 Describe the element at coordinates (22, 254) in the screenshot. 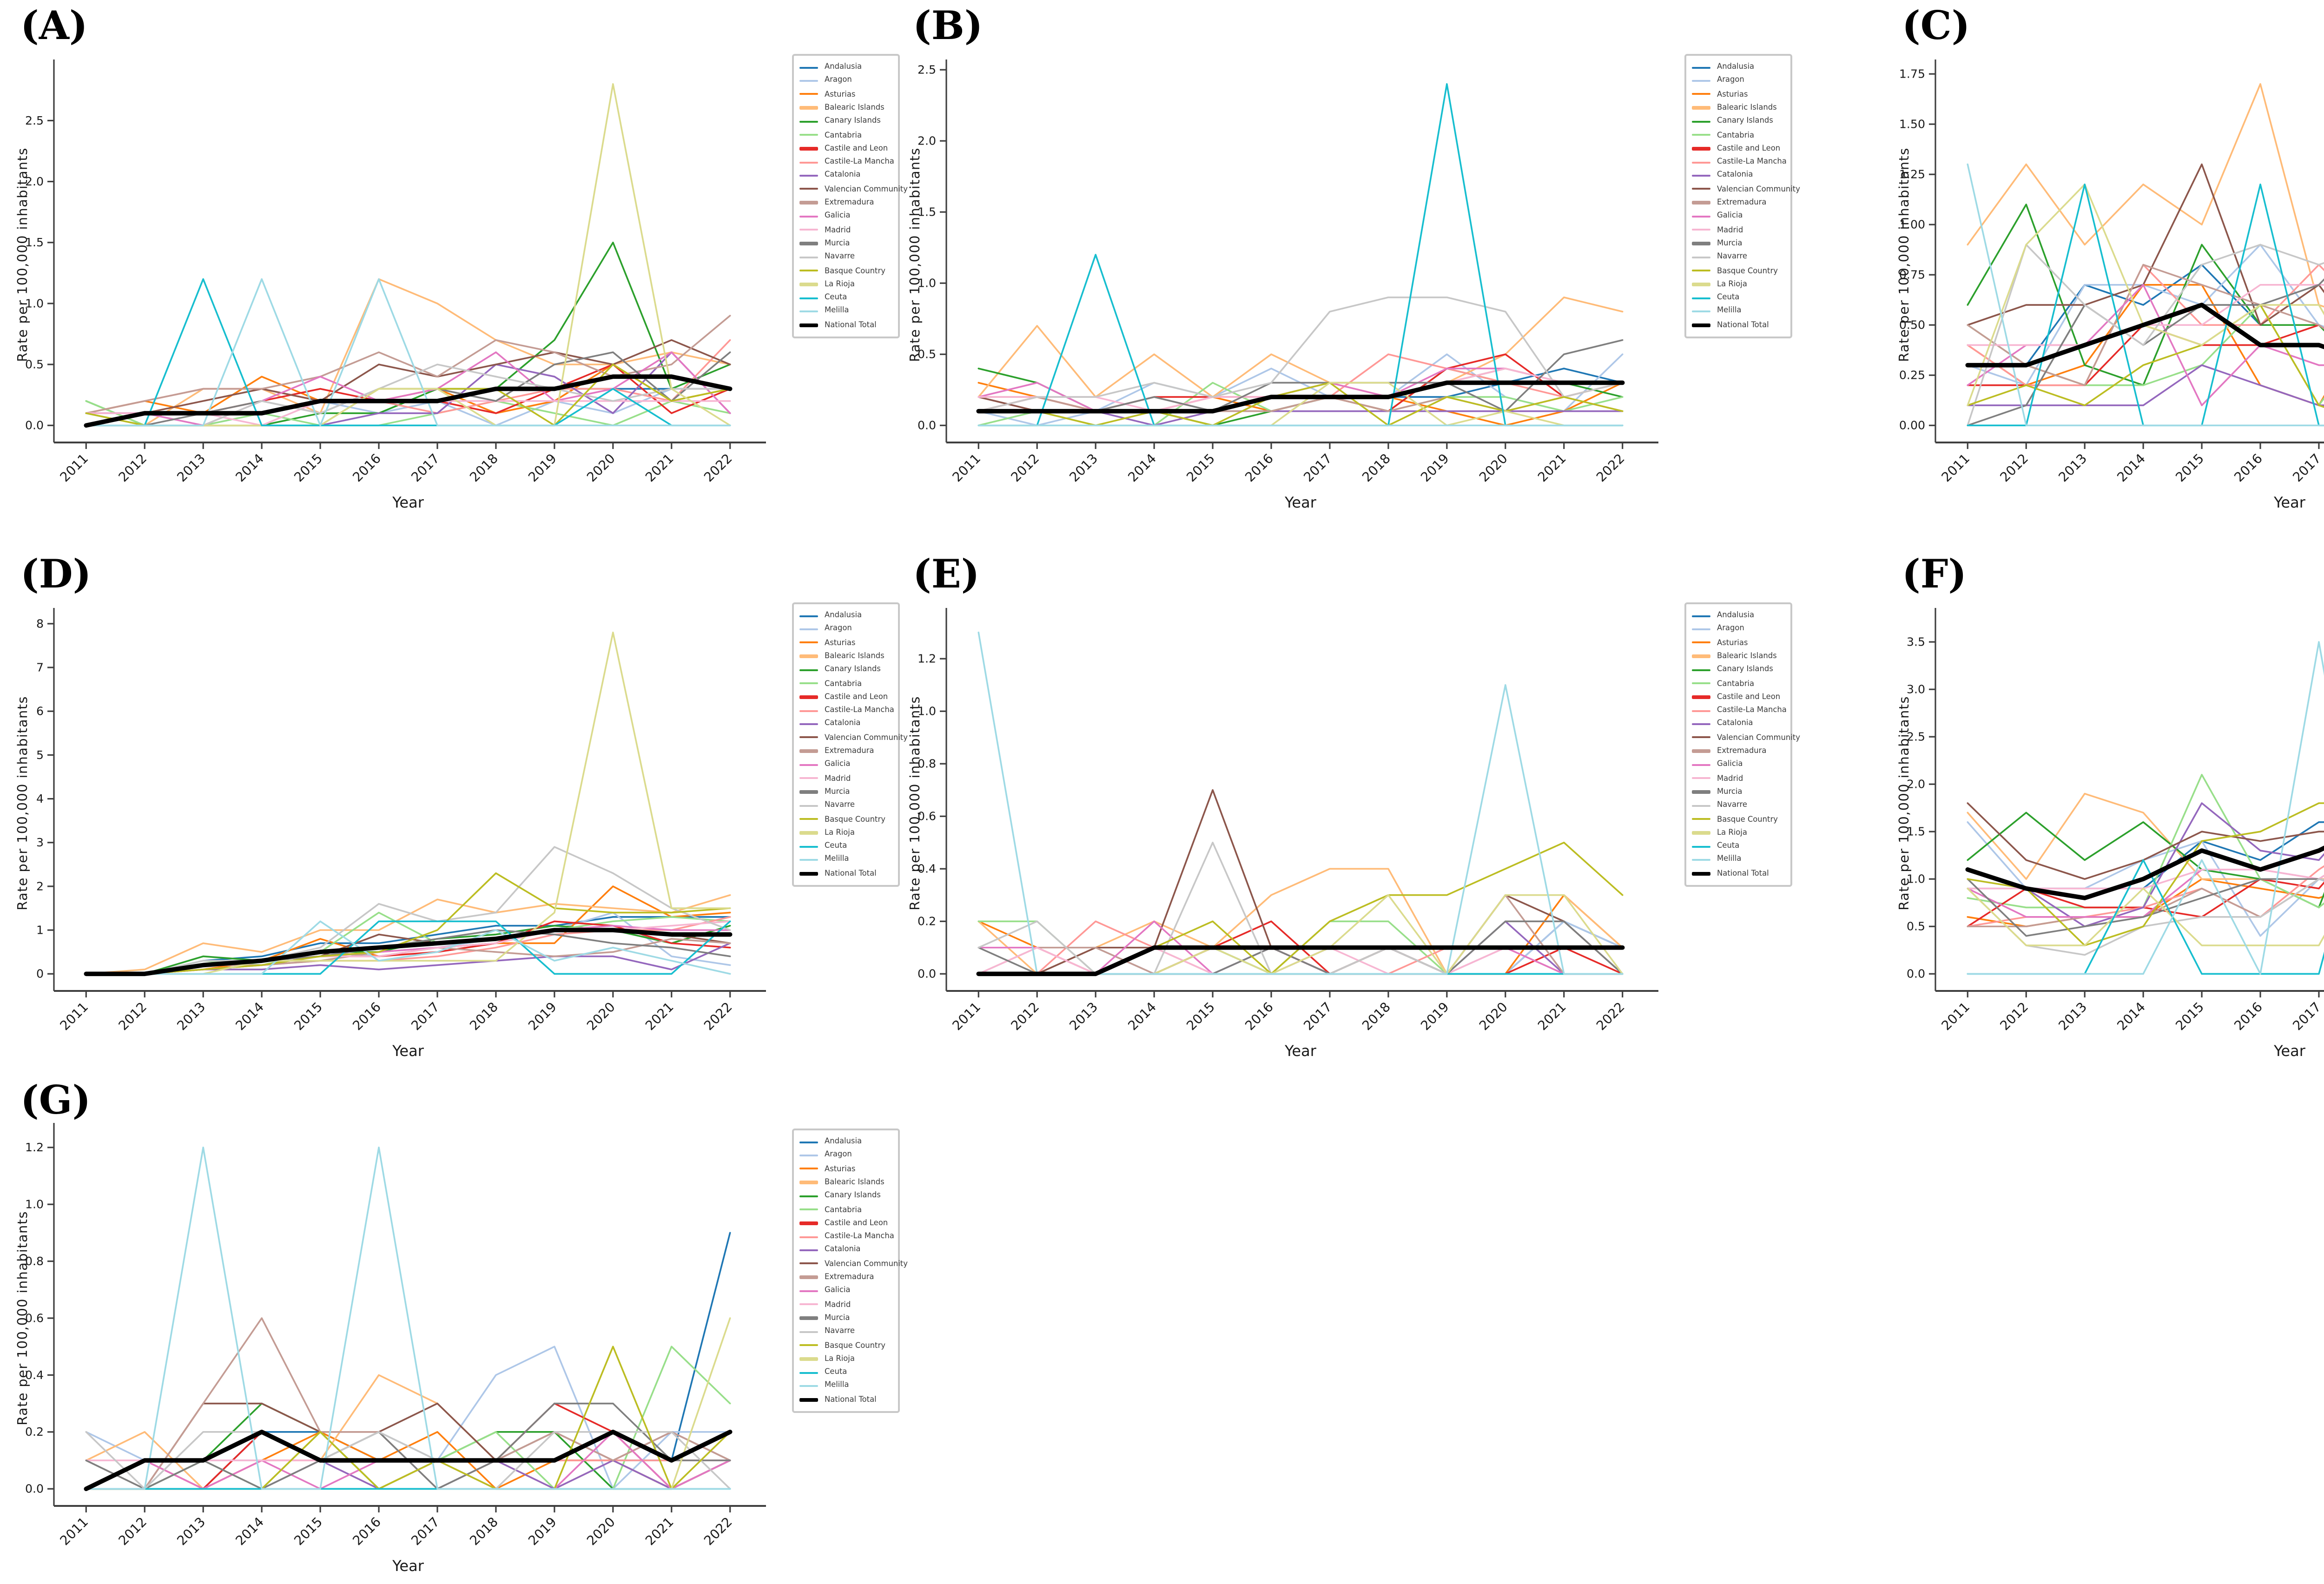

I see `y-axis-title: Rate per 100,000 inhabitants` at that location.